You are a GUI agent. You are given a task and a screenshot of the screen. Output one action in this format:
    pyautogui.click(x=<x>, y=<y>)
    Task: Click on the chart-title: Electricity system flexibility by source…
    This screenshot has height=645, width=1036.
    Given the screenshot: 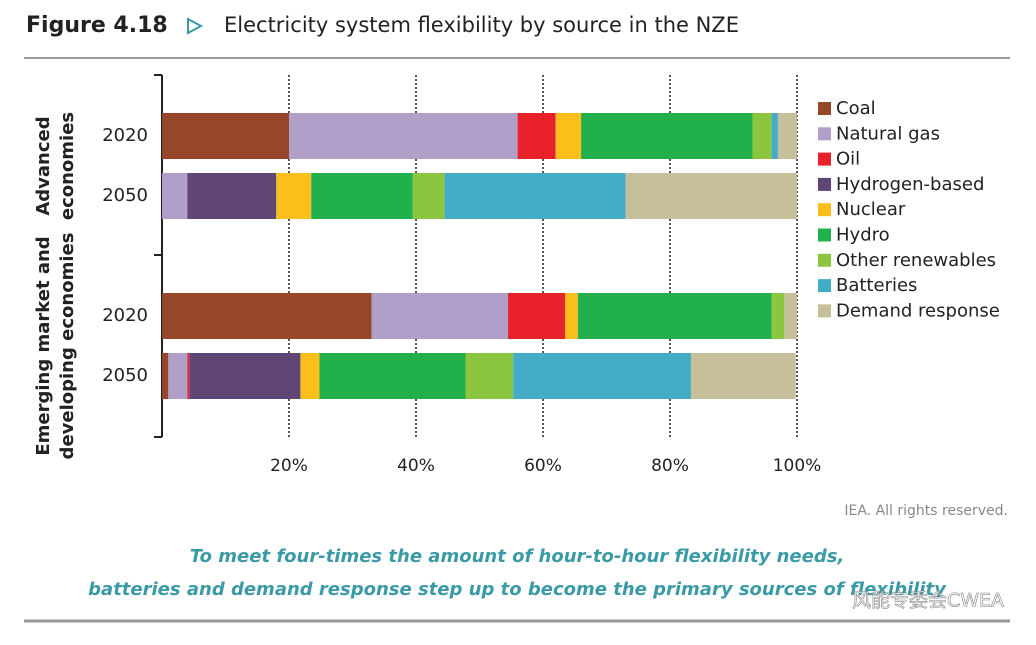 What is the action you would take?
    pyautogui.click(x=481, y=25)
    